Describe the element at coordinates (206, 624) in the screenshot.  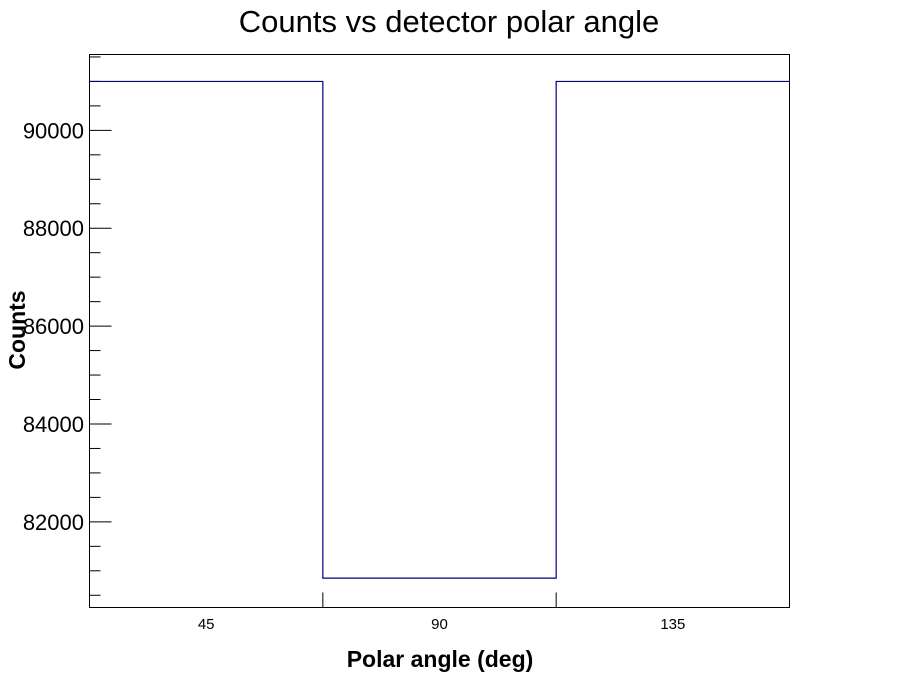
I see `x-tick-label: 45` at that location.